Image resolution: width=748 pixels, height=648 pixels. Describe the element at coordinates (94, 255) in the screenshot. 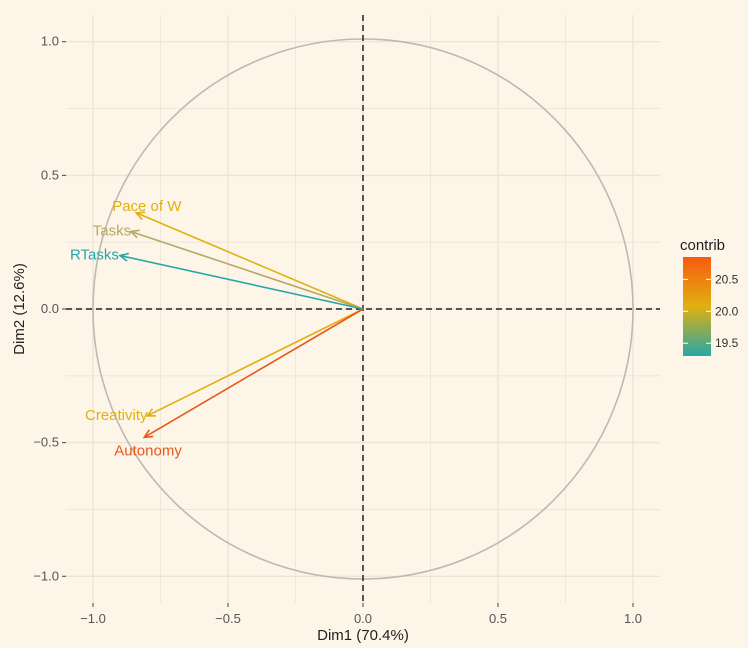

I see `variable-label: RTasks` at that location.